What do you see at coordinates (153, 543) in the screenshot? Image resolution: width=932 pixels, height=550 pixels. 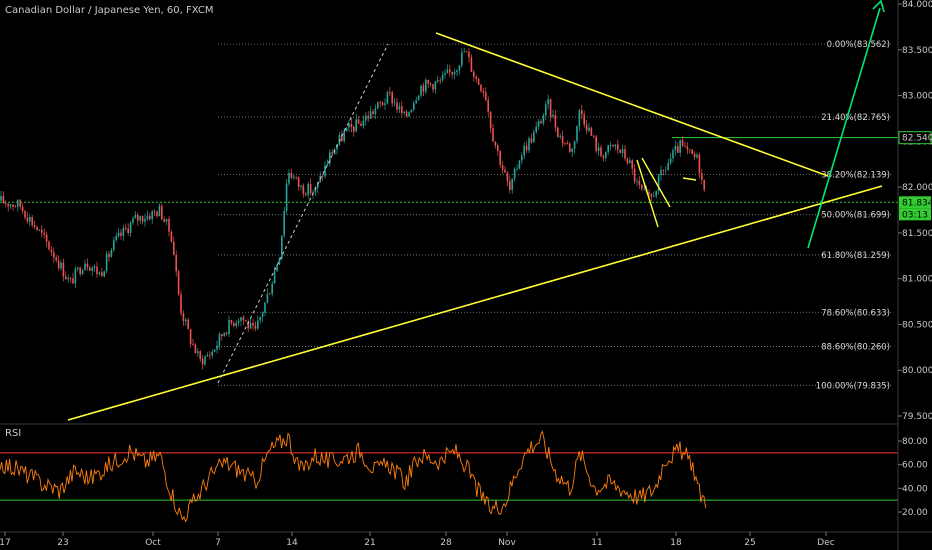 I see `time-tick-label: Oct` at bounding box center [153, 543].